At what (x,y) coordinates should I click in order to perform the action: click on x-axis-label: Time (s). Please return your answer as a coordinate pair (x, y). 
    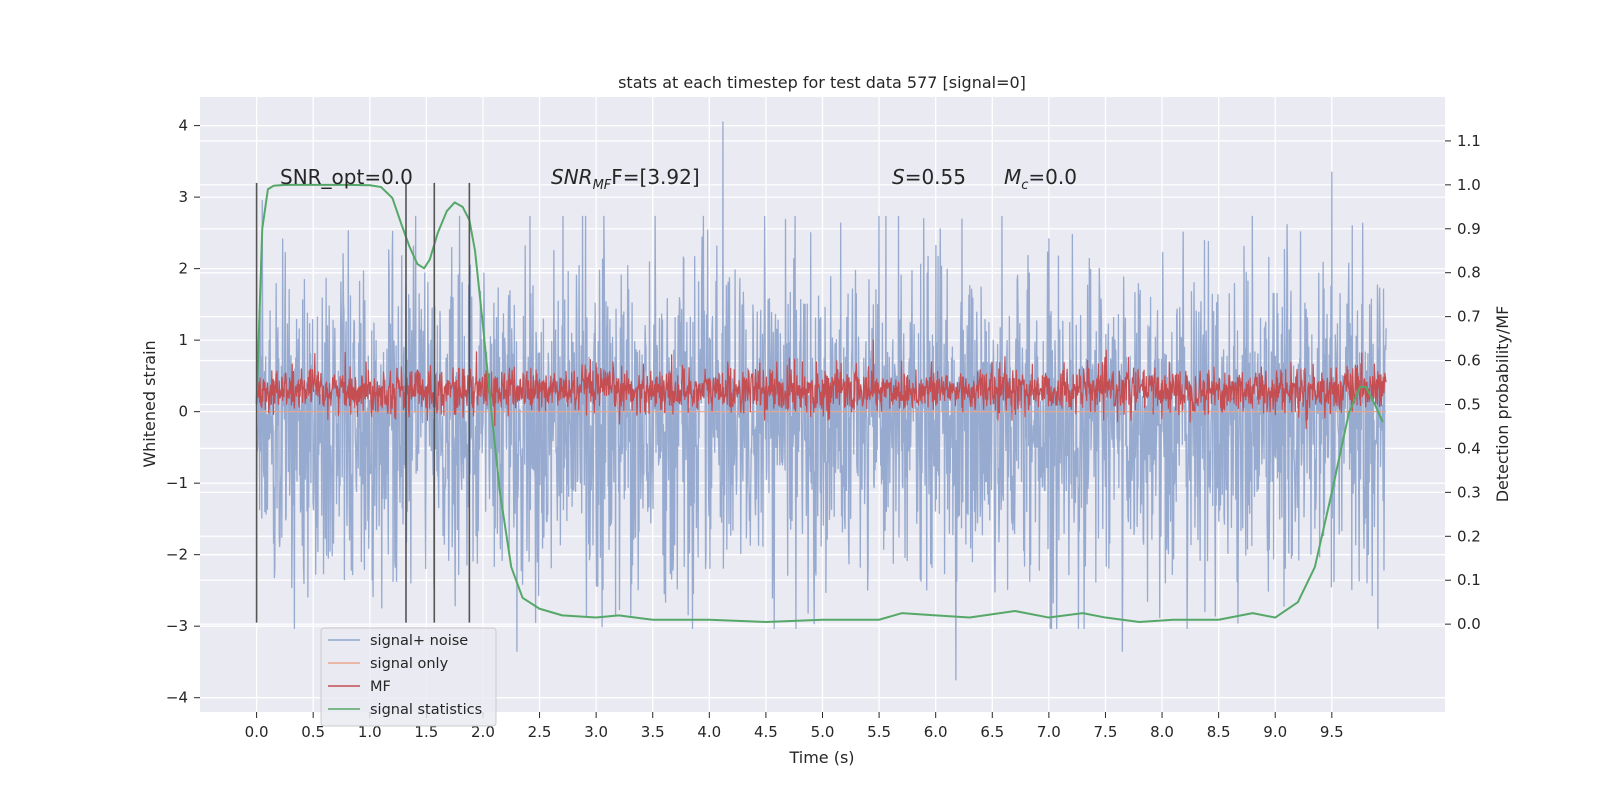
    Looking at the image, I should click on (821, 757).